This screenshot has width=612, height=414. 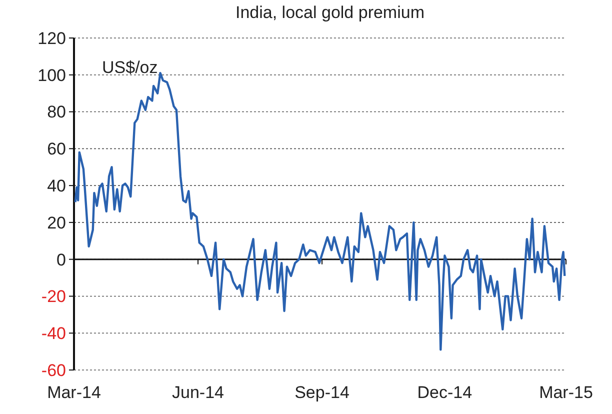 What do you see at coordinates (74, 392) in the screenshot?
I see `x-tick-label: Mar-14` at bounding box center [74, 392].